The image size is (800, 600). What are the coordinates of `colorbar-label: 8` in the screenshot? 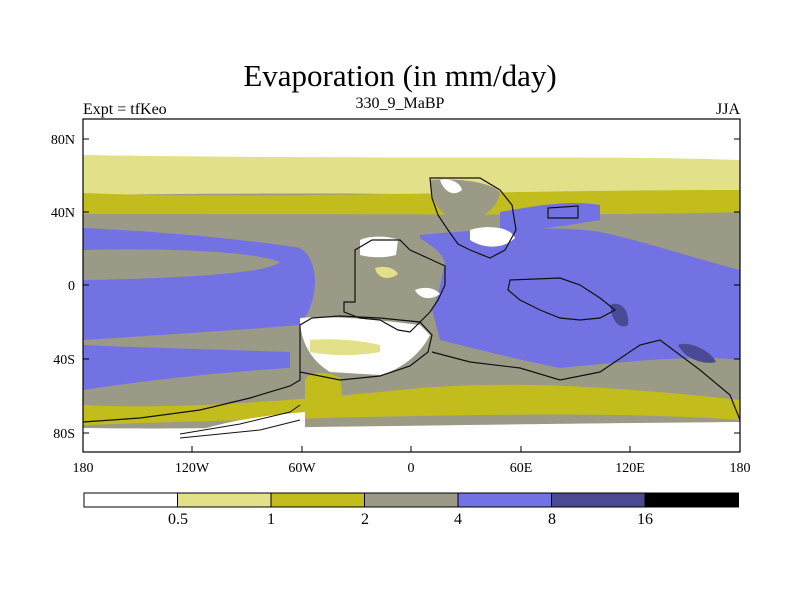 It's located at (552, 519).